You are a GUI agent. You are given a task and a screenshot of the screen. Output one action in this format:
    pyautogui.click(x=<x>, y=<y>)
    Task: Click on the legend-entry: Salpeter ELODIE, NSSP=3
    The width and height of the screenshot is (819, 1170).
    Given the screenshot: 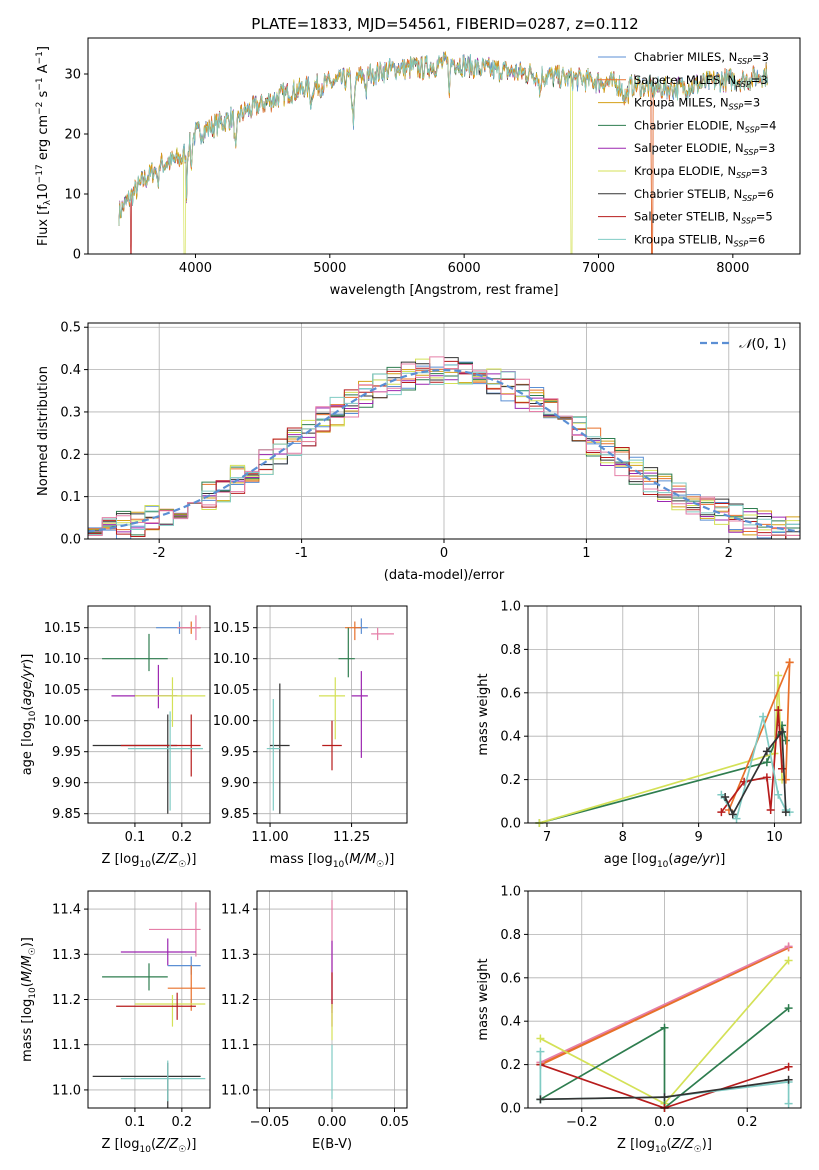 What is the action you would take?
    pyautogui.click(x=704, y=149)
    